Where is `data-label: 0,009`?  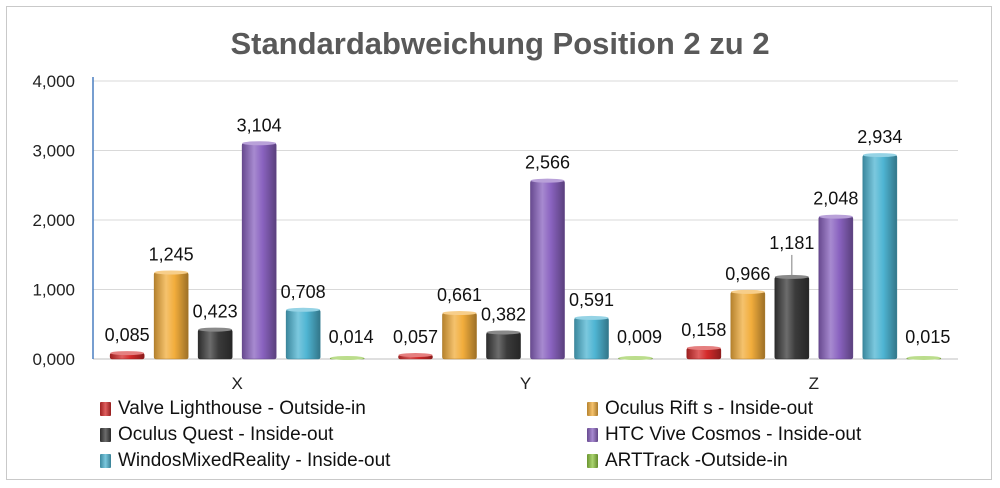
data-label: 0,009 is located at coordinates (639, 337).